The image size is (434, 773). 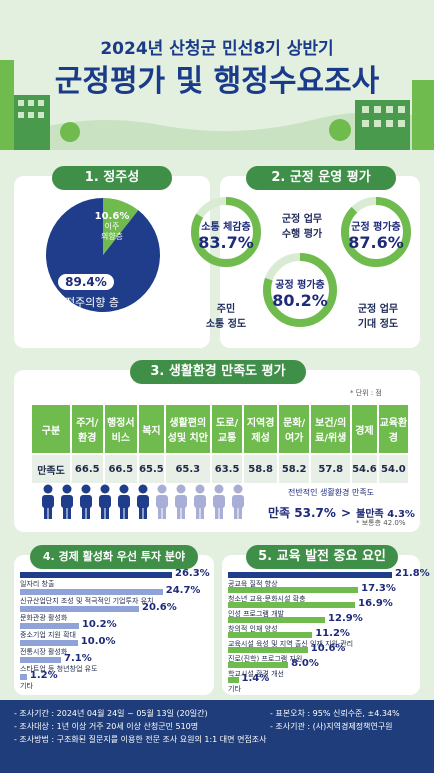 I want to click on table-value-cell: 66.5, so click(x=121, y=469).